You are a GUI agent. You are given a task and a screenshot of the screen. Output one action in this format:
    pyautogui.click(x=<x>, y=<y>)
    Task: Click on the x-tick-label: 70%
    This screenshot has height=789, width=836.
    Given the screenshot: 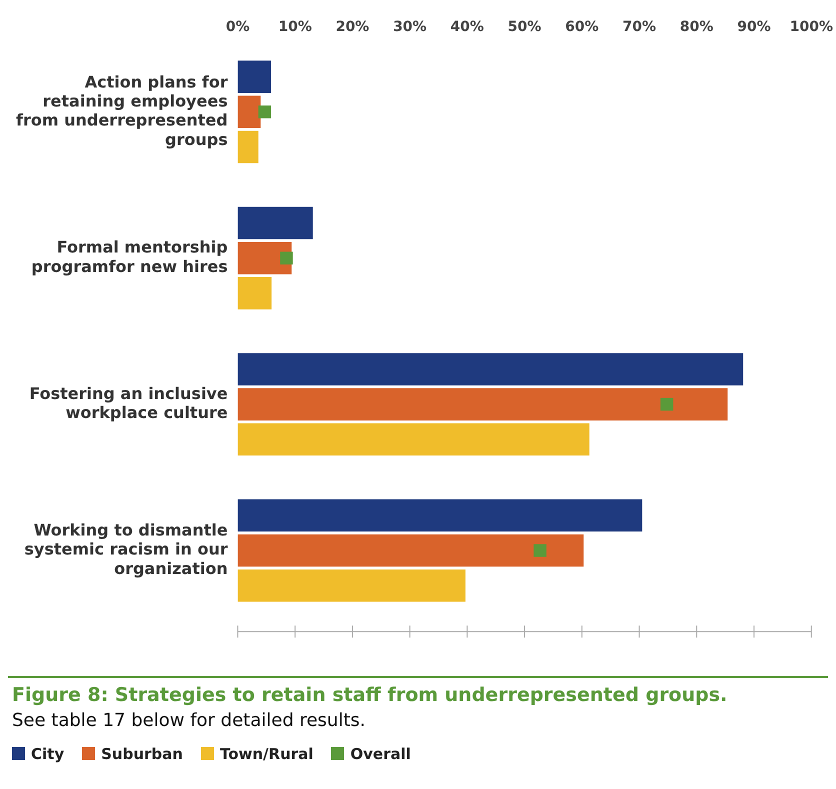 What is the action you would take?
    pyautogui.click(x=639, y=27)
    